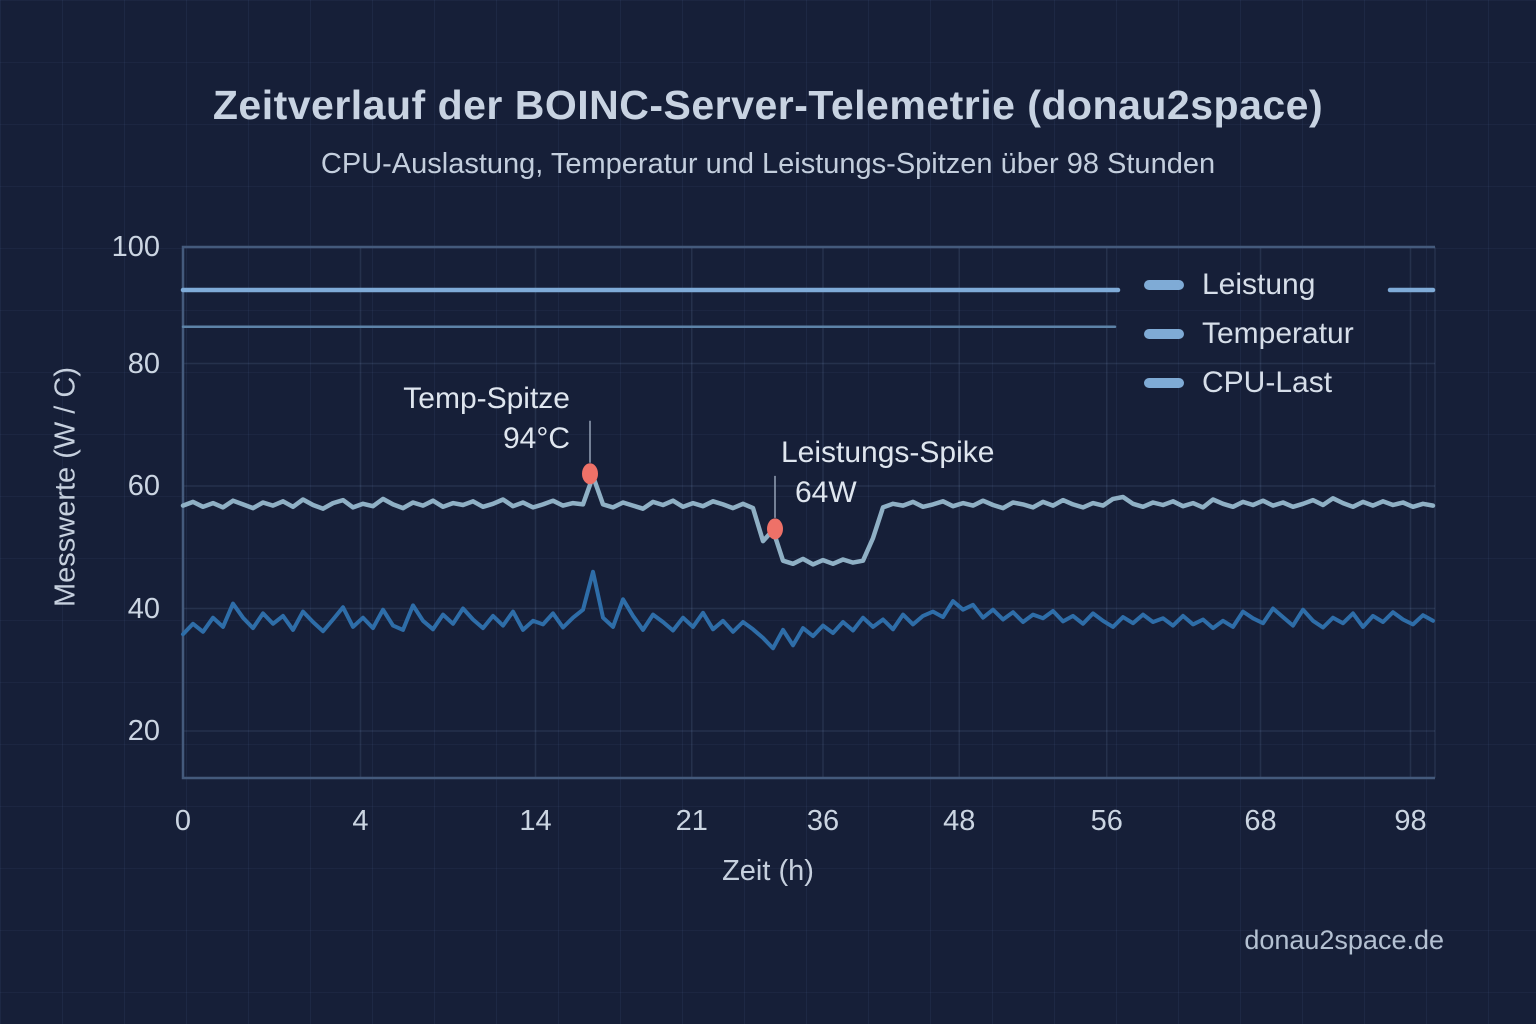 This screenshot has width=1536, height=1024. What do you see at coordinates (143, 486) in the screenshot?
I see `y-tick-60: 60` at bounding box center [143, 486].